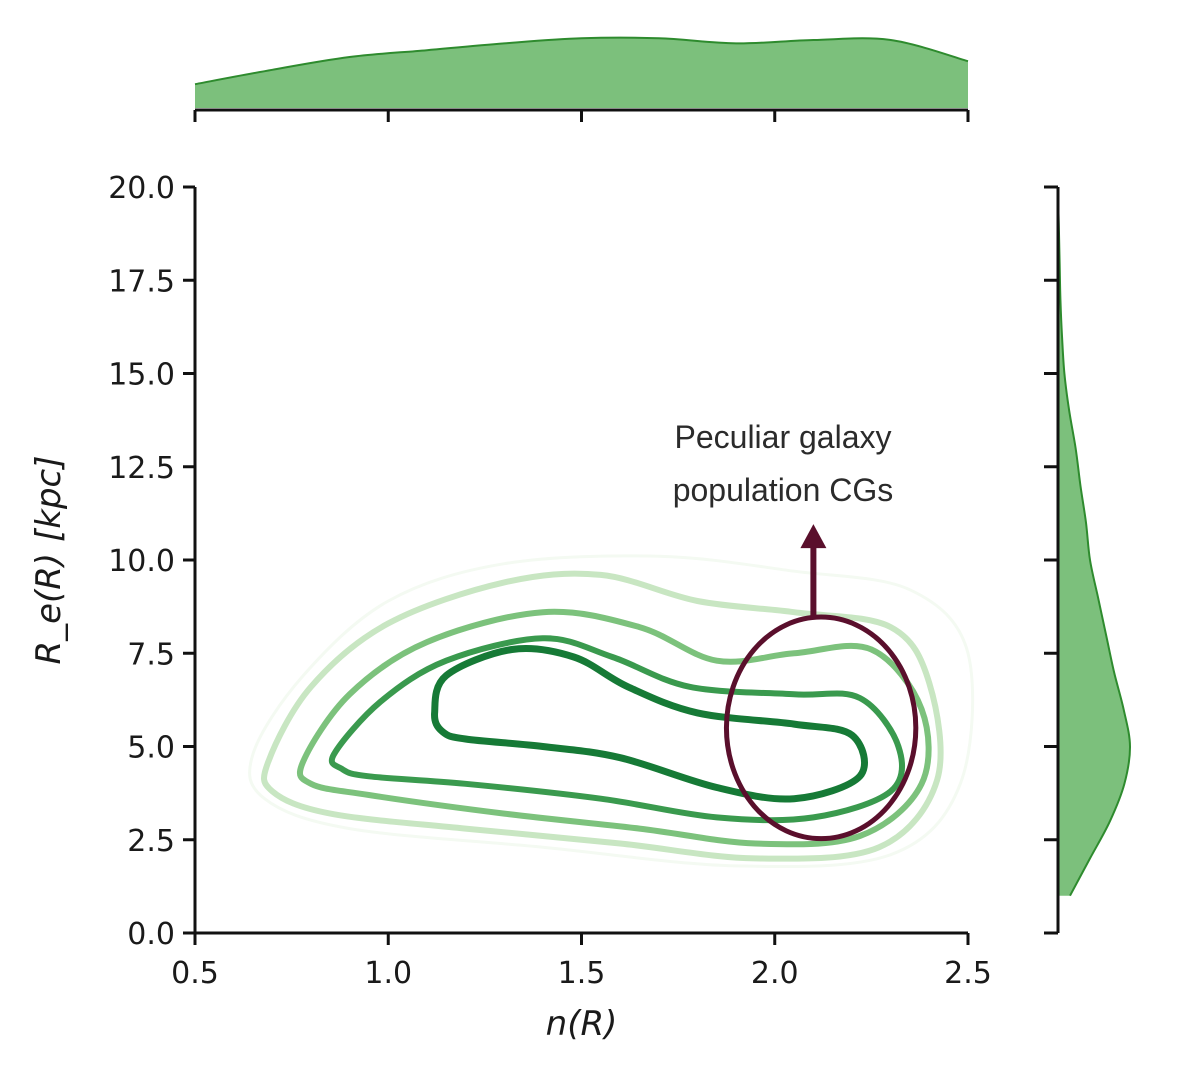 The height and width of the screenshot is (1079, 1181). I want to click on x-tick-label: 1.0, so click(388, 973).